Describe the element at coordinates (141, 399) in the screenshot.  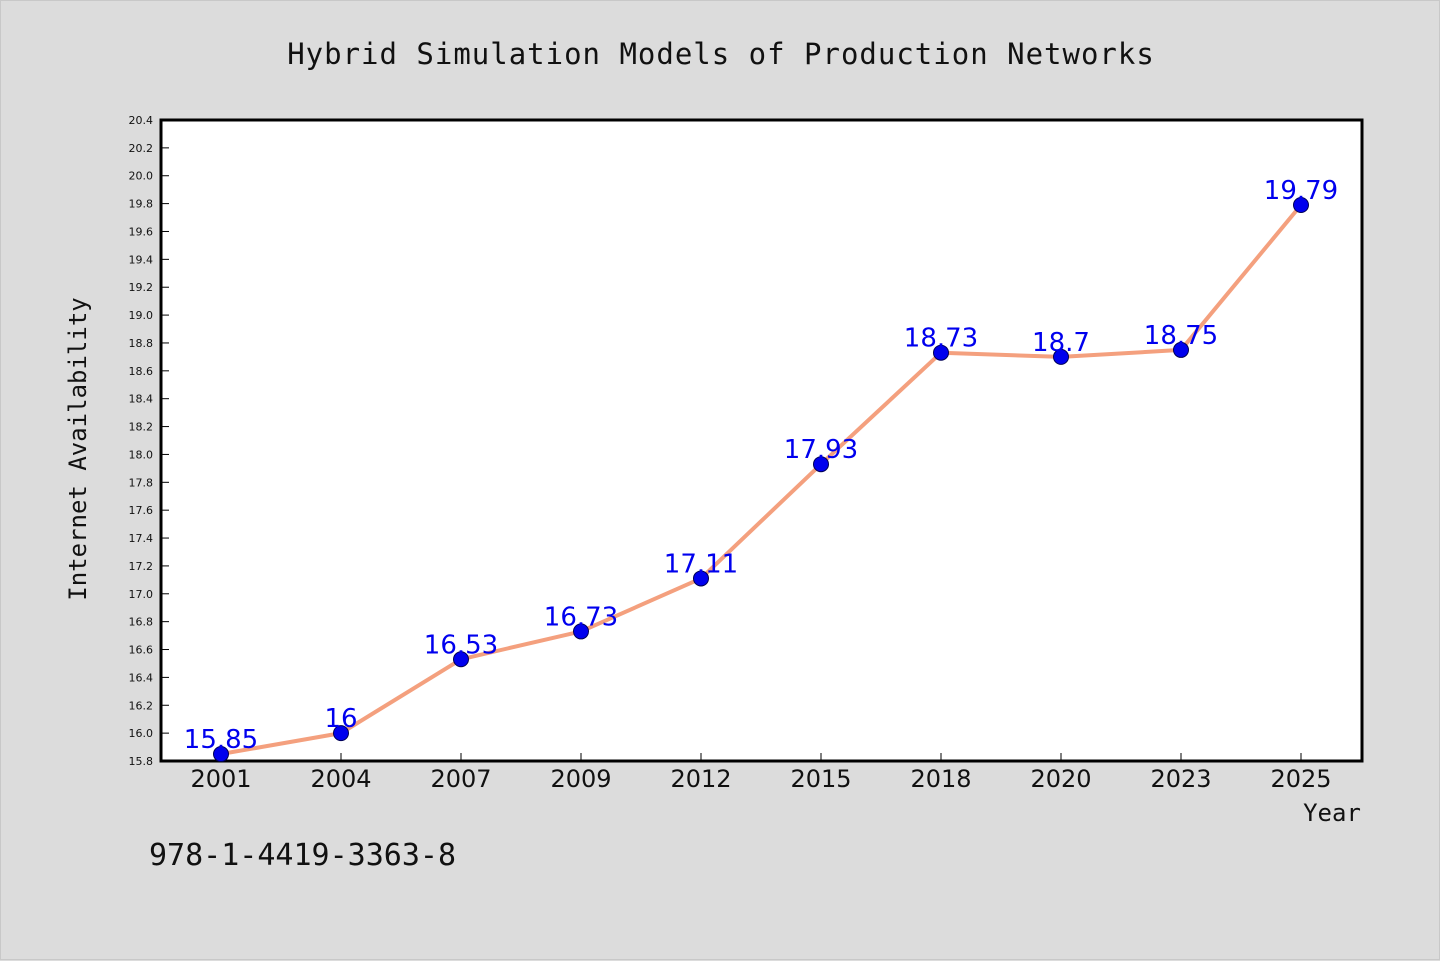
I see `y-tick-label: 18.4` at that location.